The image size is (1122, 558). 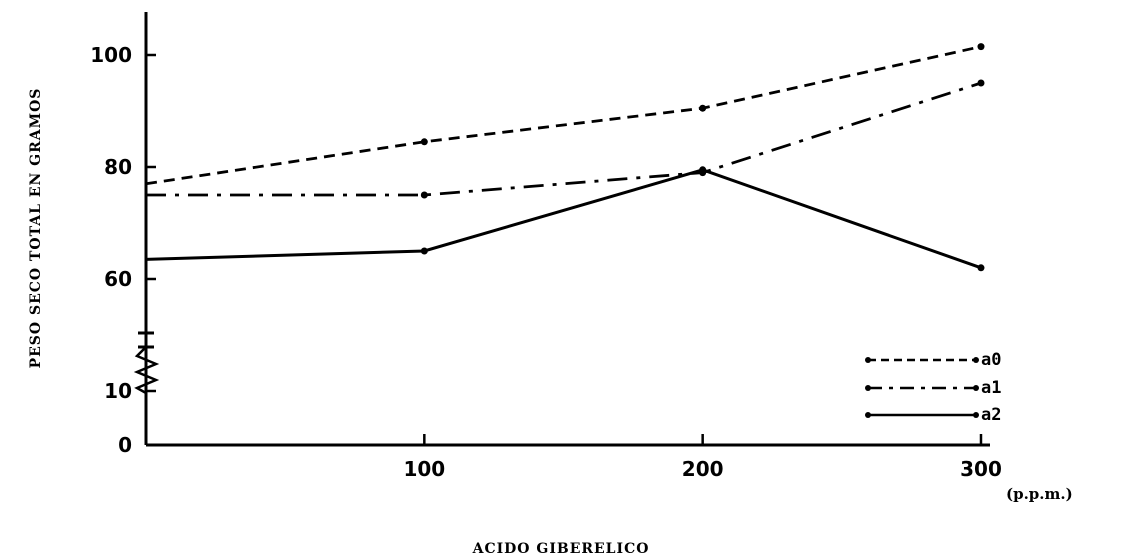 I want to click on legend-label: a1, so click(x=991, y=388).